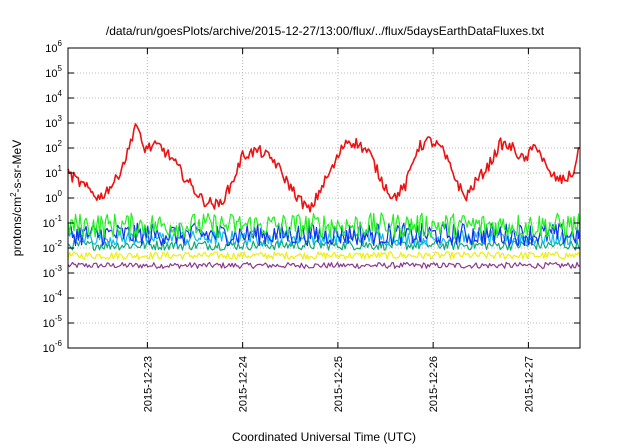 The image size is (640, 448). Describe the element at coordinates (53, 47) in the screenshot. I see `y-tick-label: 10⁶` at that location.